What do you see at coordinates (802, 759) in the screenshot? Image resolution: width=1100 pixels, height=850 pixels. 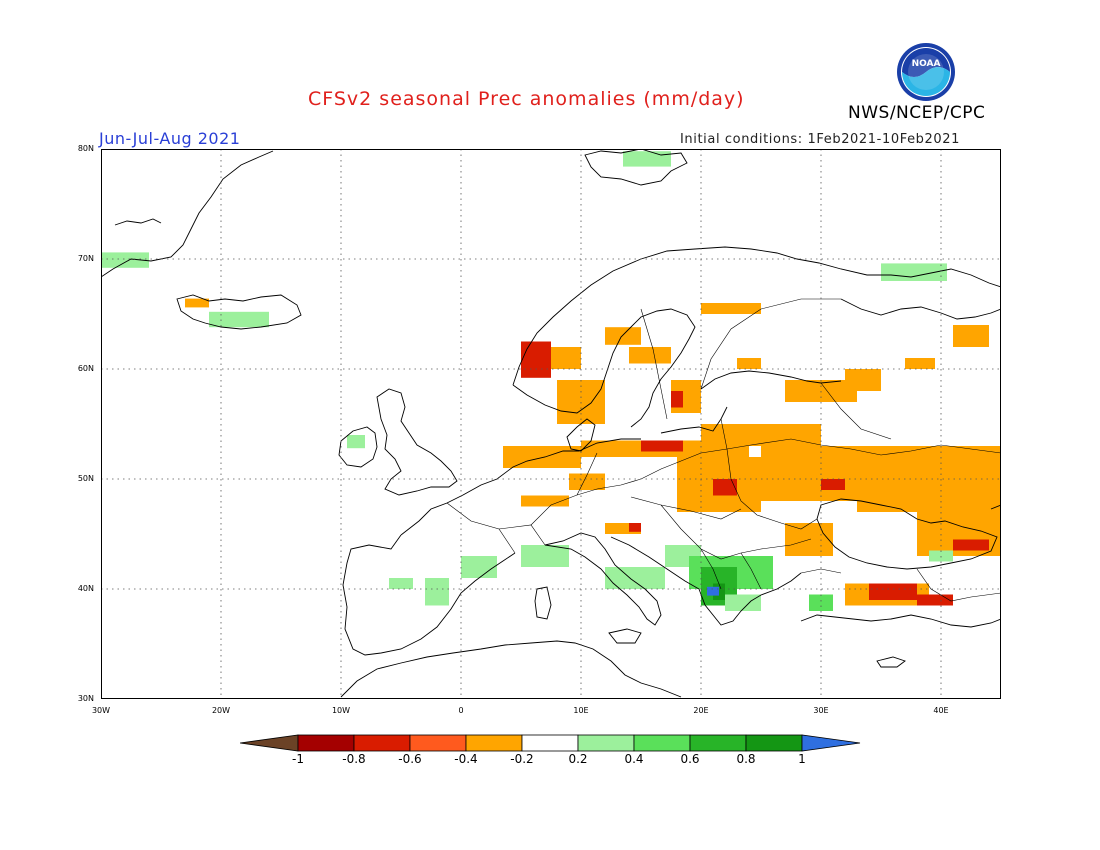 I see `legend-tick-label: 1` at bounding box center [802, 759].